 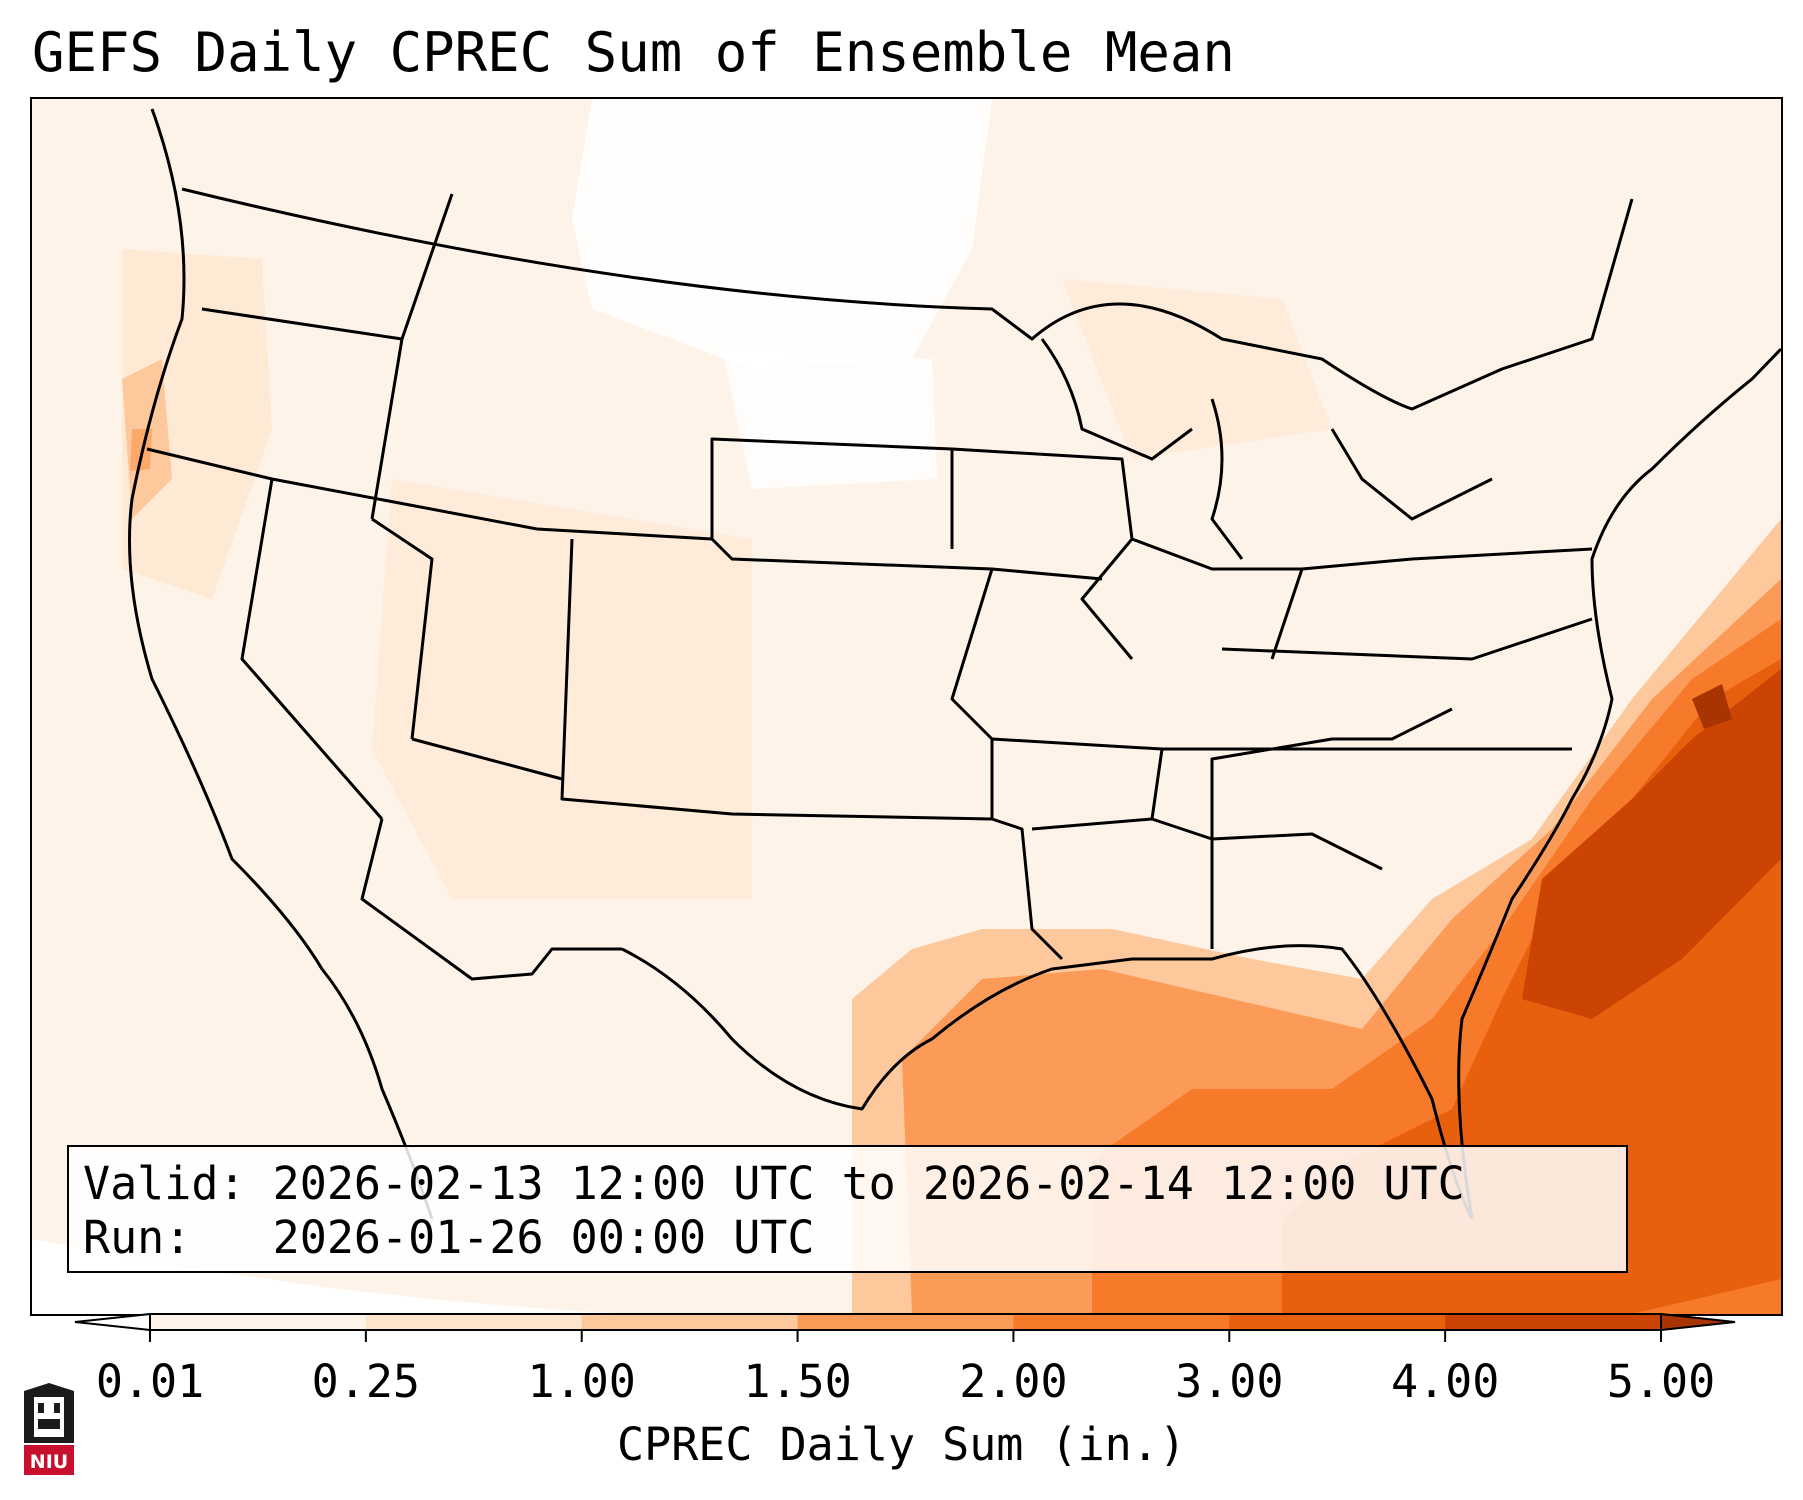 What do you see at coordinates (1698, 1322) in the screenshot?
I see `colorbar-over-arrow` at bounding box center [1698, 1322].